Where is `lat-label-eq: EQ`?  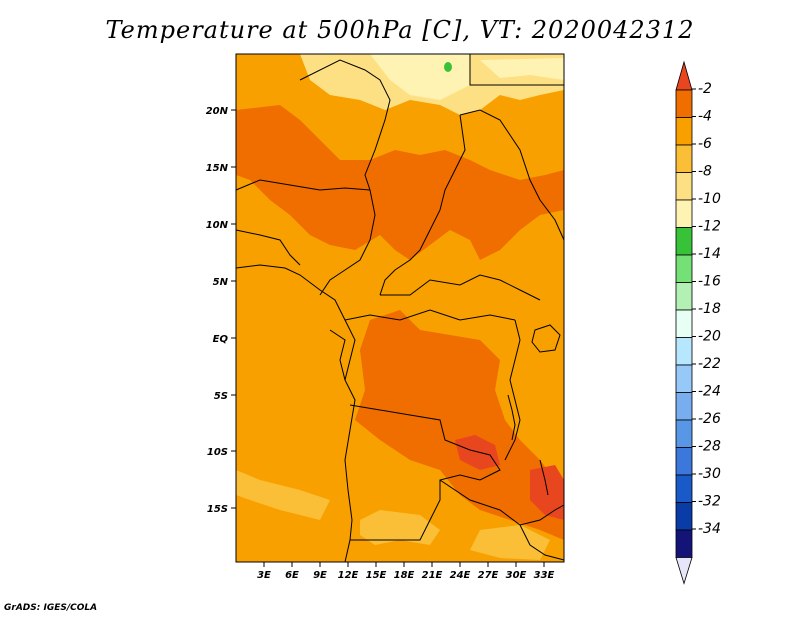
lat-label-eq: EQ is located at coordinates (221, 339).